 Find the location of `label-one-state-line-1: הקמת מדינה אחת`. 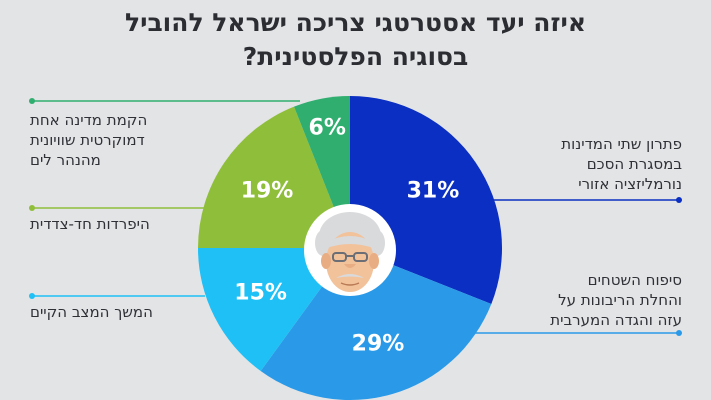

label-one-state-line-1: הקמת מדינה אחת is located at coordinates (89, 120).